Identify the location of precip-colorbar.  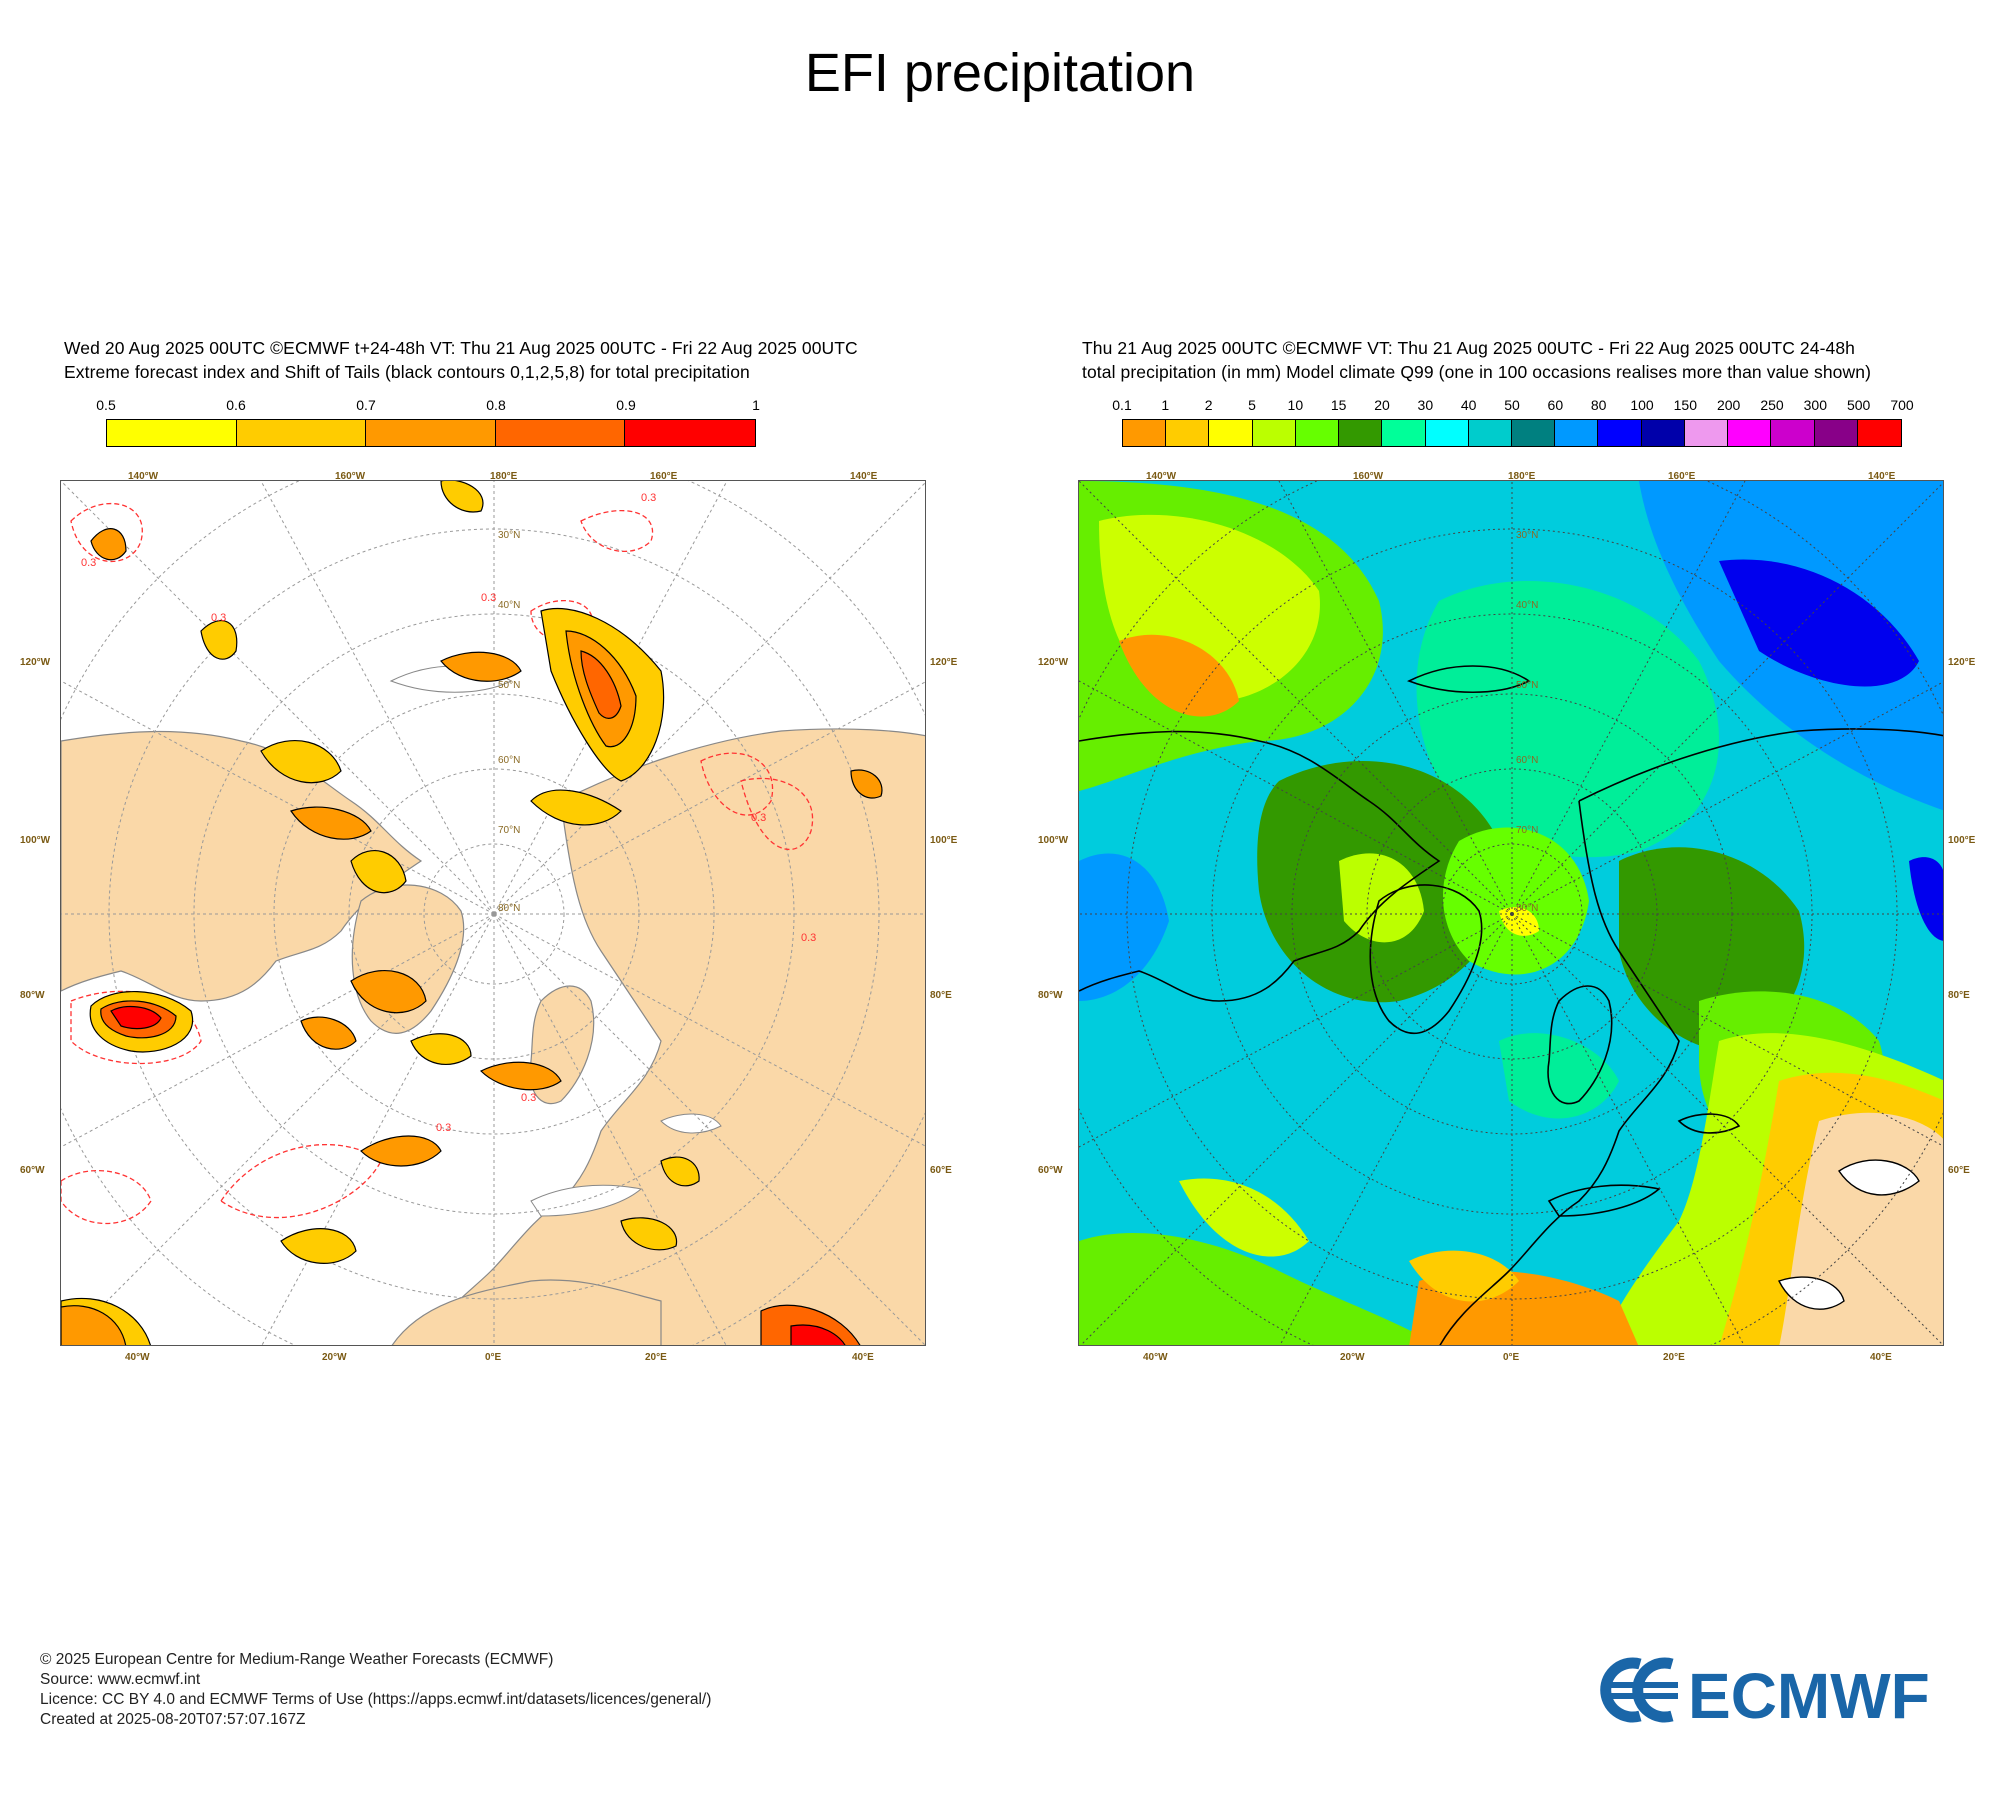
(1512, 433).